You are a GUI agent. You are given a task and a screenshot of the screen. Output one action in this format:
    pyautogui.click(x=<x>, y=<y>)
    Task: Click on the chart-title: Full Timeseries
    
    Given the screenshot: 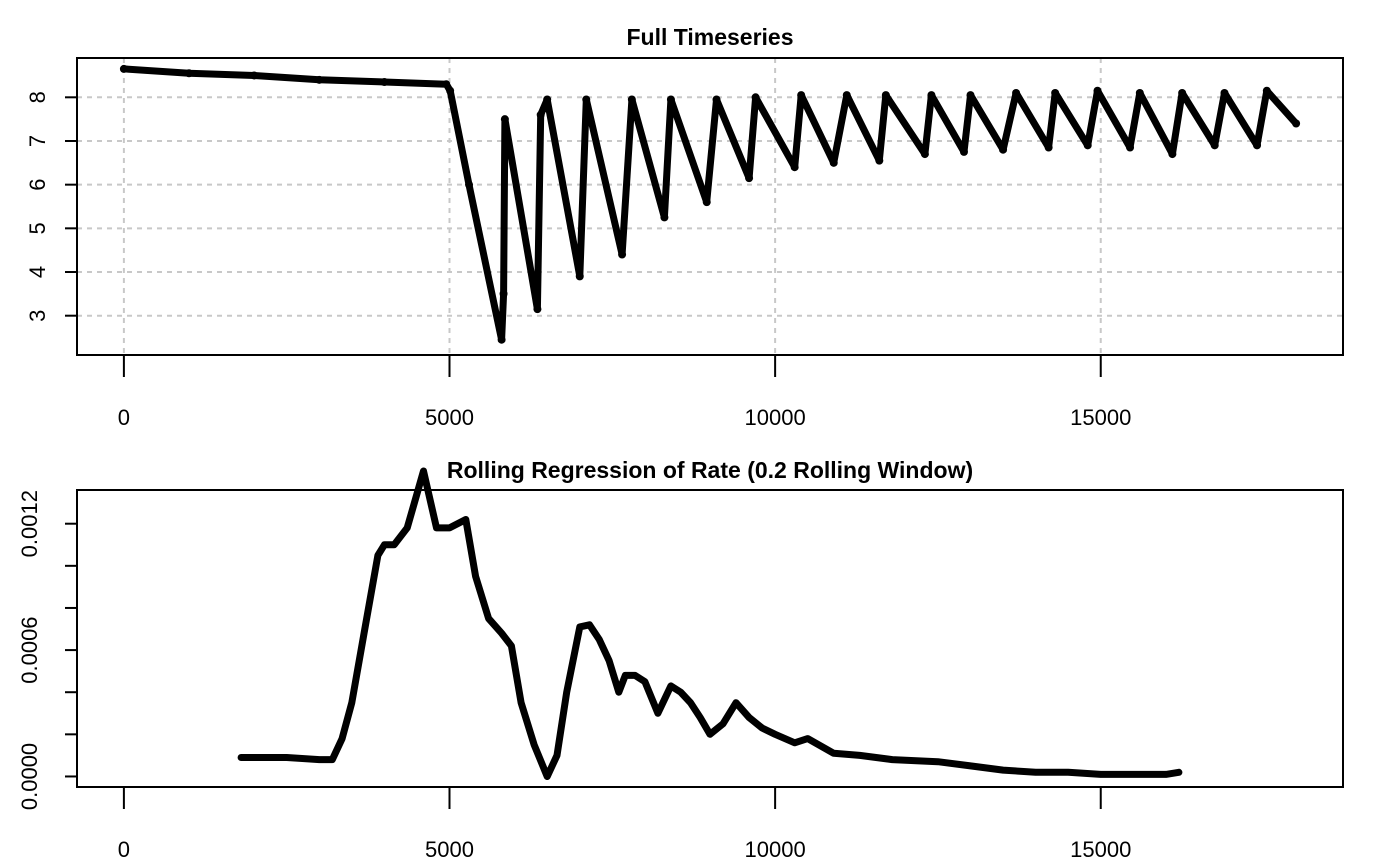 What is the action you would take?
    pyautogui.click(x=709, y=37)
    